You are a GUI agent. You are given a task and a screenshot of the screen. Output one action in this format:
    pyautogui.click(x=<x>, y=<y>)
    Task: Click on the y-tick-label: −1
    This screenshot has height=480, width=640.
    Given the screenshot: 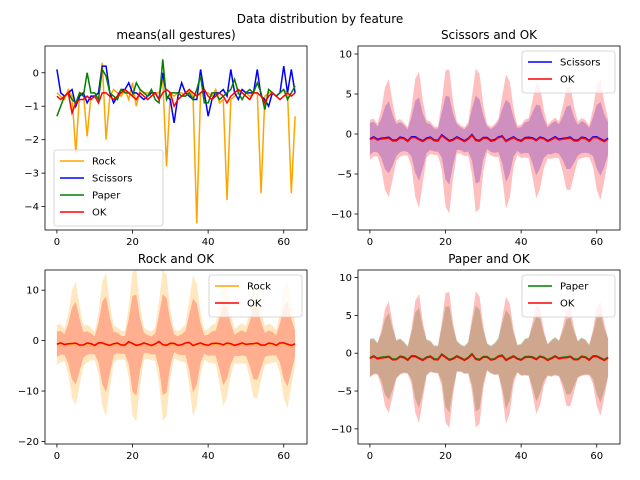 What is the action you would take?
    pyautogui.click(x=31, y=107)
    